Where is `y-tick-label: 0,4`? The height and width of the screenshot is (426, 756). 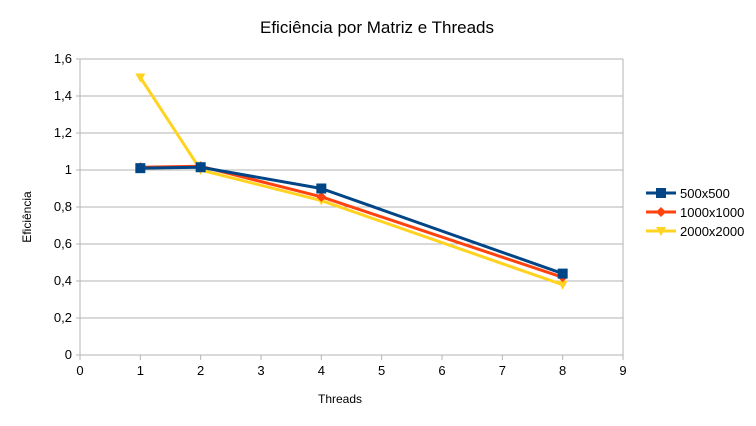
y-tick-label: 0,4 is located at coordinates (63, 280).